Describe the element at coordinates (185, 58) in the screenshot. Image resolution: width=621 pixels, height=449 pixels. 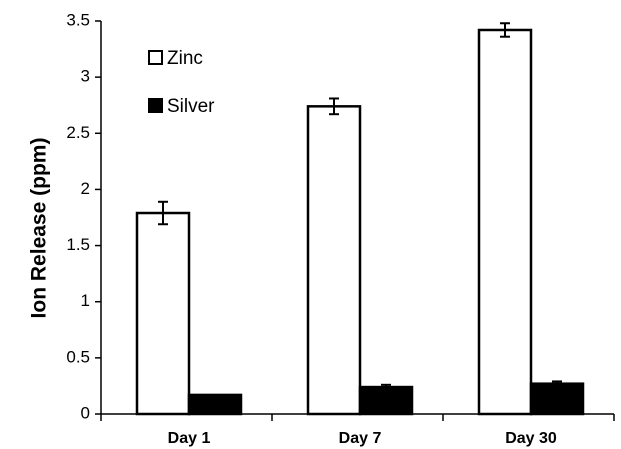
I see `legend-label-zinc: Zinc` at that location.